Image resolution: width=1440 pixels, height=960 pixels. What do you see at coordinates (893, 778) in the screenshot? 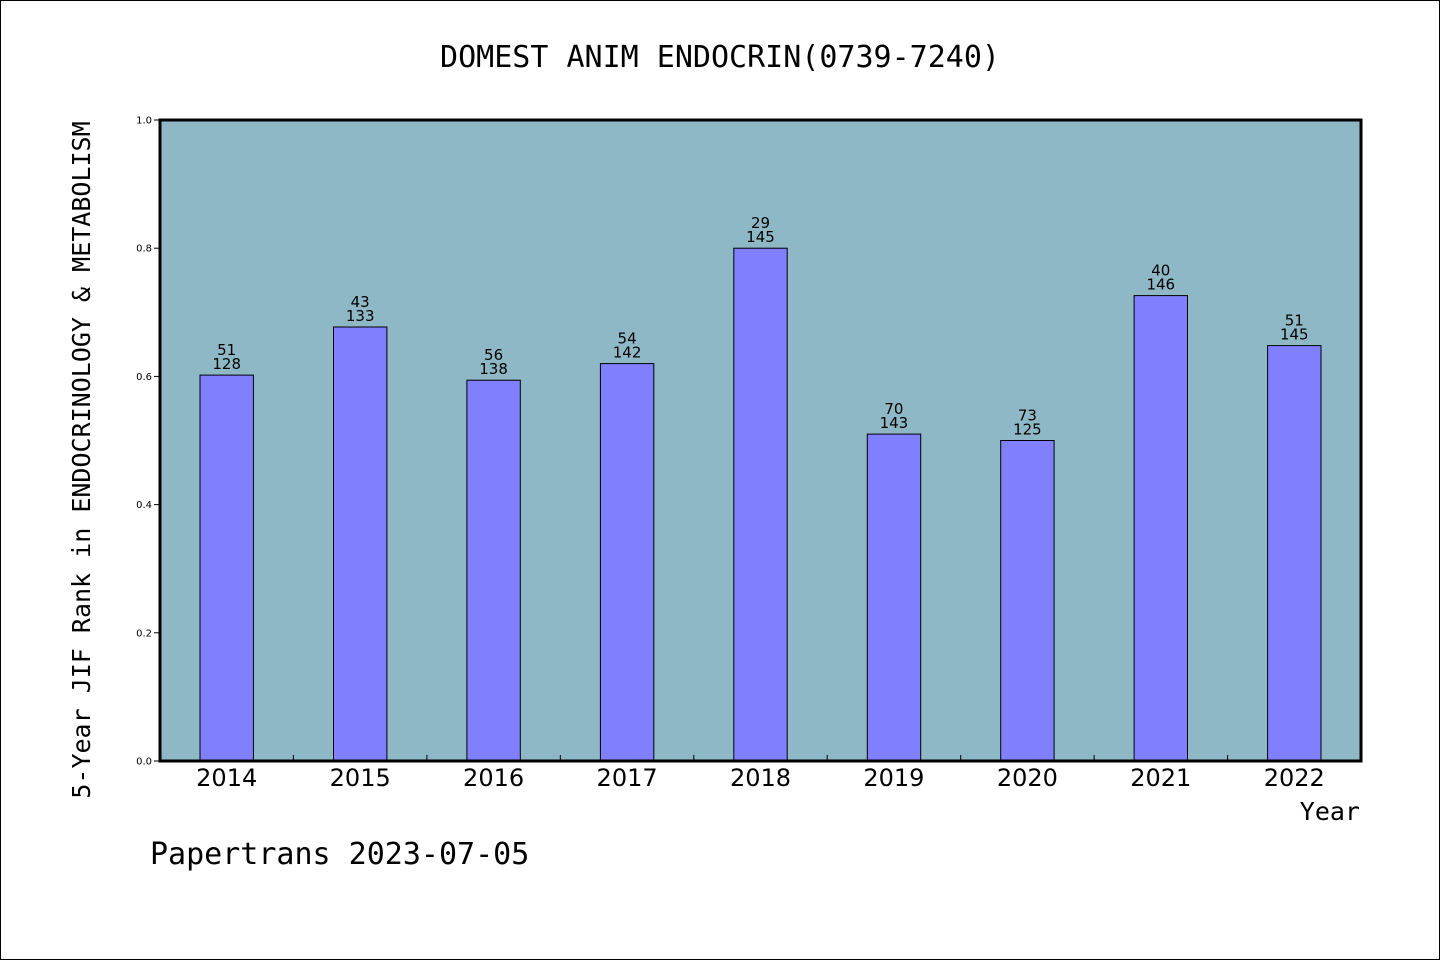
I see `x-tick-label-2019: 2019` at bounding box center [893, 778].